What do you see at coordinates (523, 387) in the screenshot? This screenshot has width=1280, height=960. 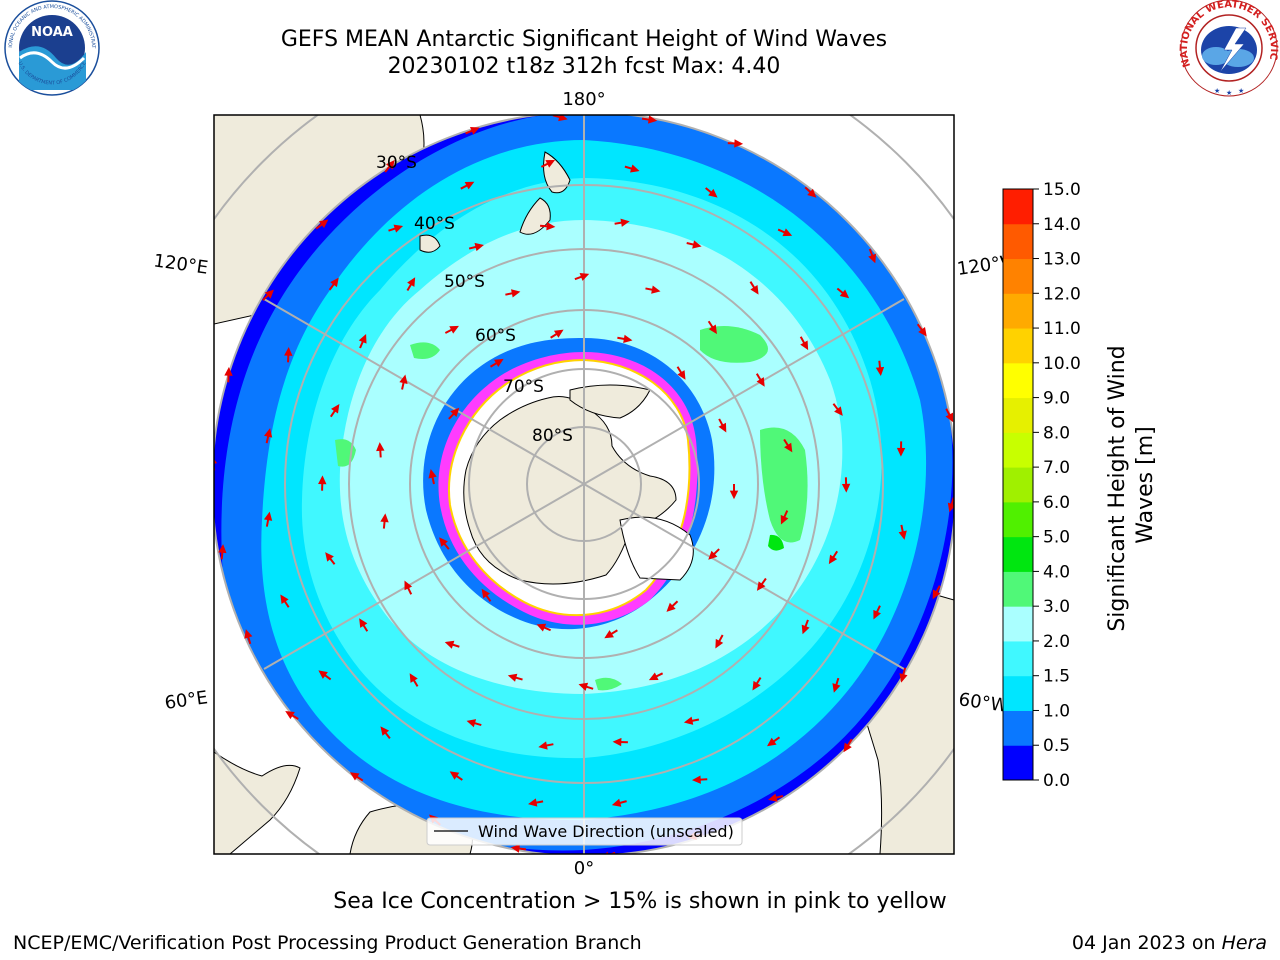 I see `lat-label-70s: 70°S` at bounding box center [523, 387].